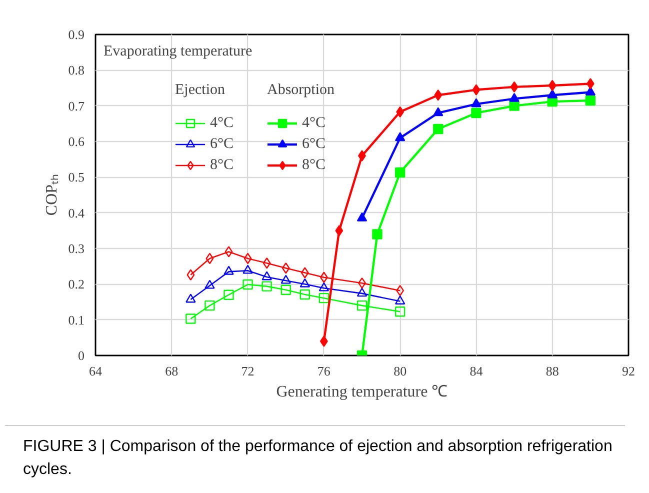 The height and width of the screenshot is (493, 649). I want to click on x-tick-label: 76, so click(324, 371).